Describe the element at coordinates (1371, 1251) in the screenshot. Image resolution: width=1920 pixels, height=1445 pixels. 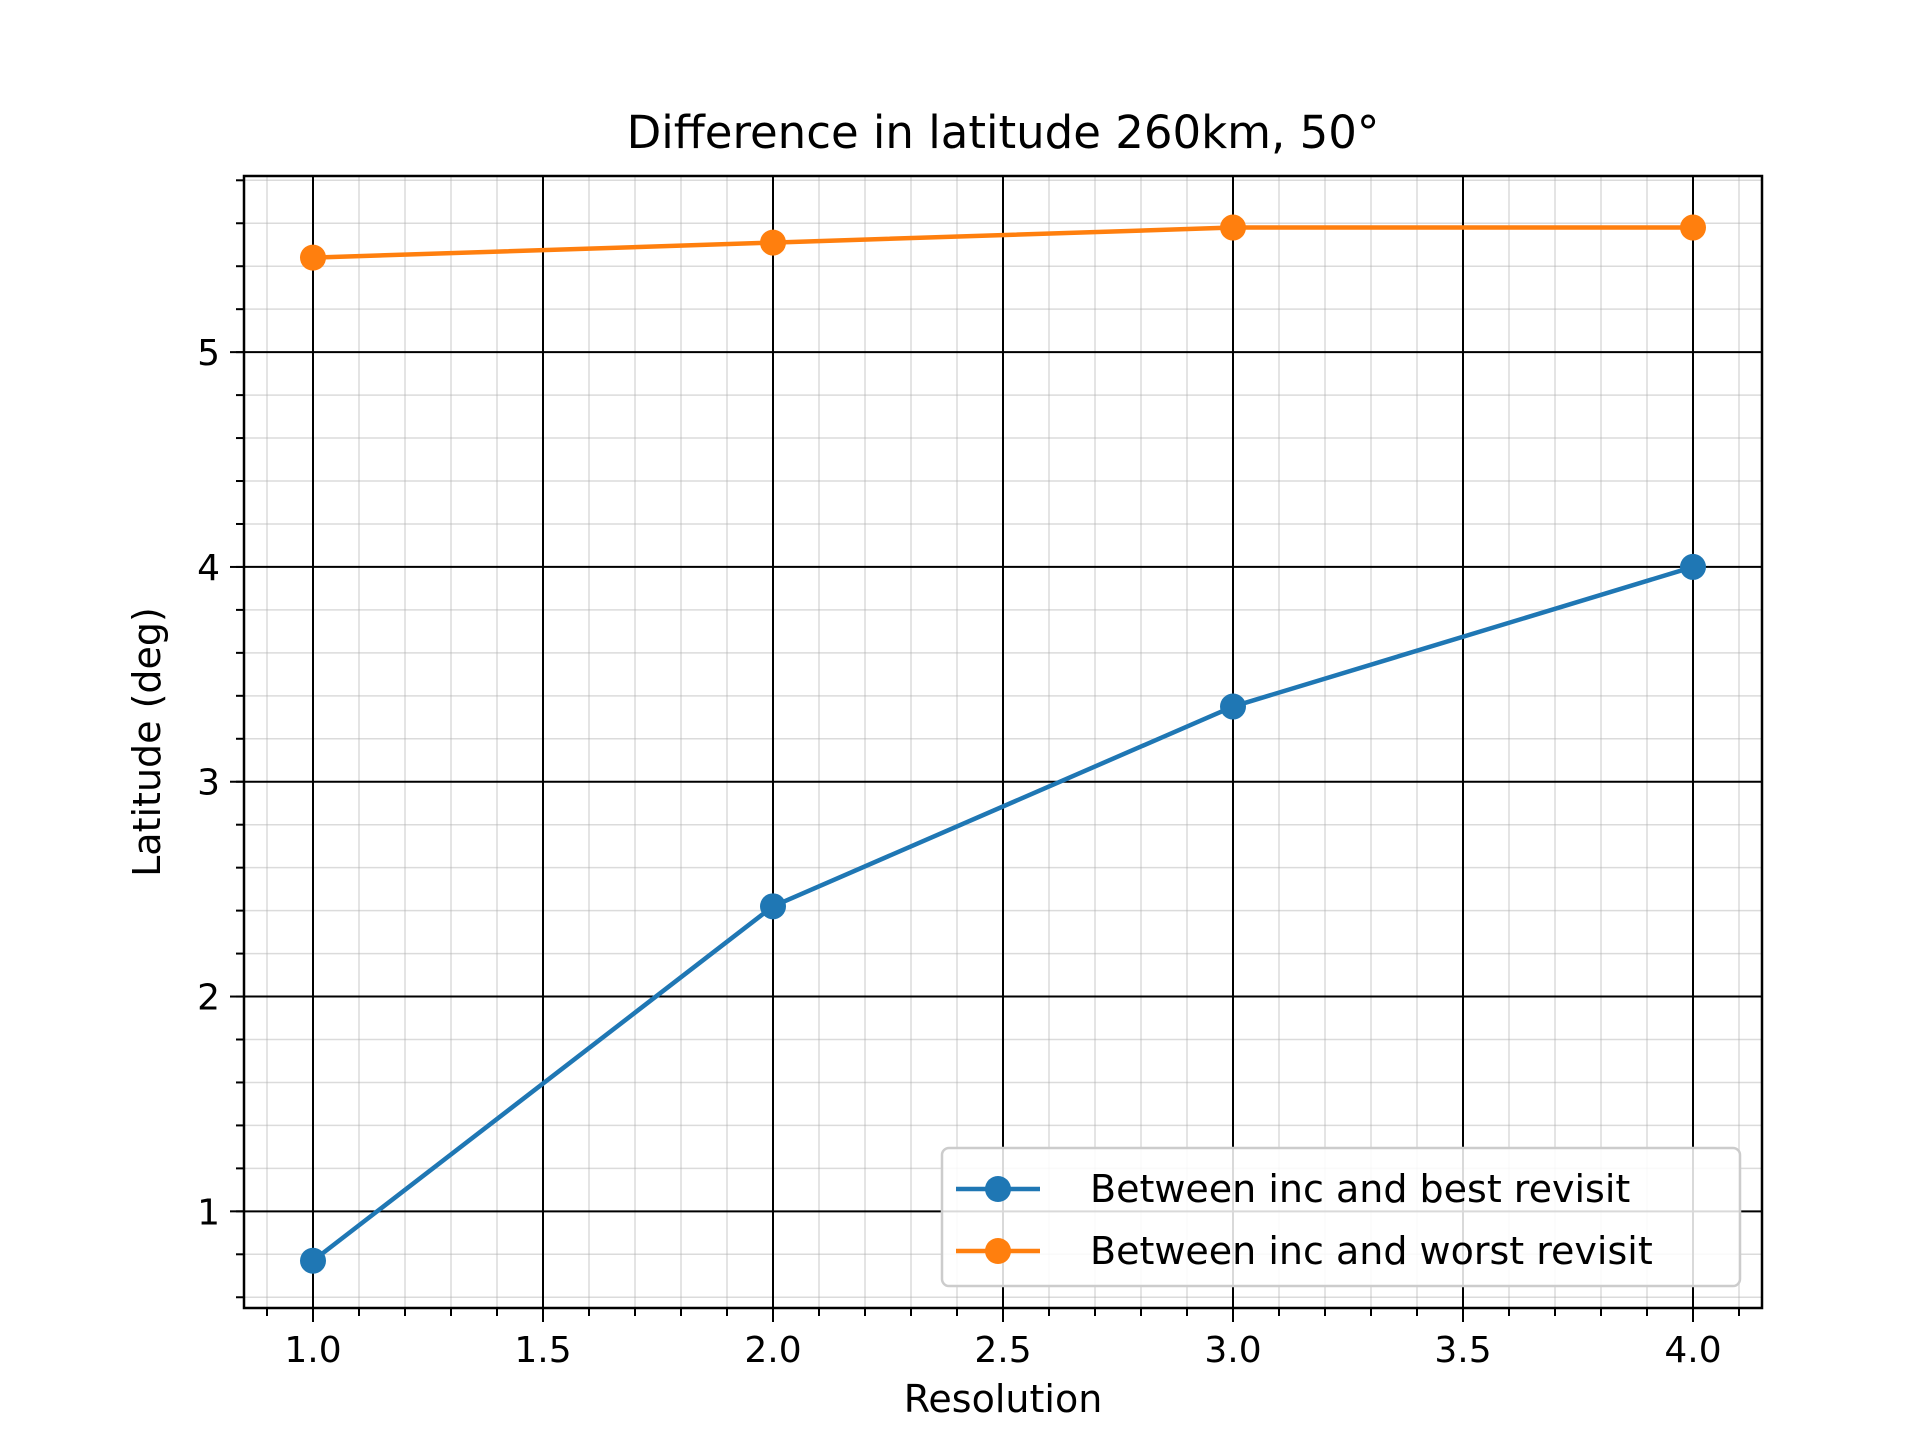
I see `legend-label-worst-revisit: Between inc and worst revisit` at that location.